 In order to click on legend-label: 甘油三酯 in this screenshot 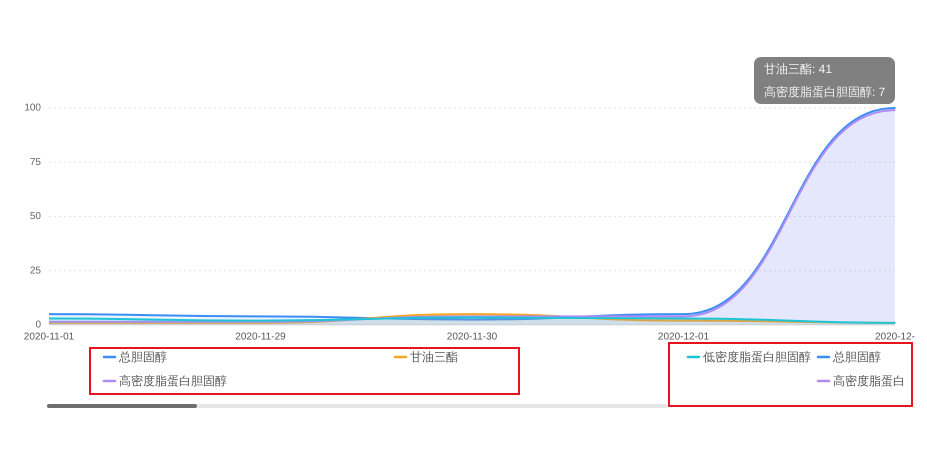, I will do `click(434, 357)`.